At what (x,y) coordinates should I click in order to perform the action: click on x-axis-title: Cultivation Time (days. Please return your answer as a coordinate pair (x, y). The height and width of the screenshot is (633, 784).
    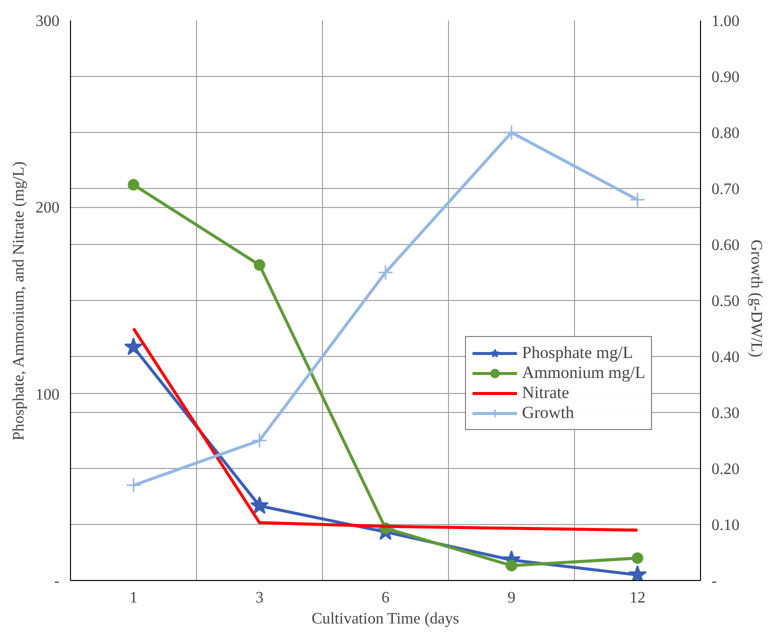
    Looking at the image, I should click on (386, 619).